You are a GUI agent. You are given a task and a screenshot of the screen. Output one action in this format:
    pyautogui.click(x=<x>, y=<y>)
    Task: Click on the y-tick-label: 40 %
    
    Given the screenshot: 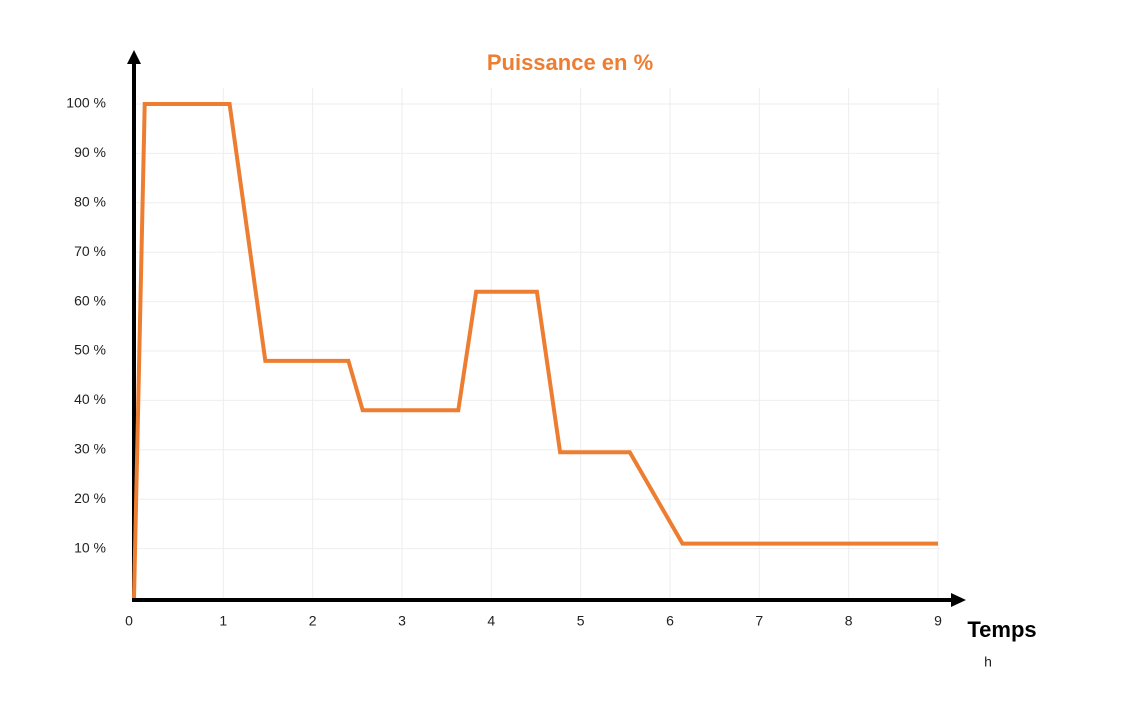 What is the action you would take?
    pyautogui.click(x=90, y=399)
    